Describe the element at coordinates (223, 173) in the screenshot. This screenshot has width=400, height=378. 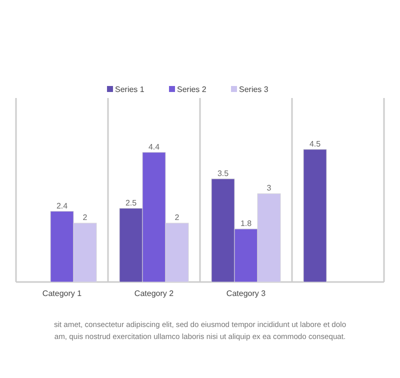
I see `data-label: 3.5` at that location.